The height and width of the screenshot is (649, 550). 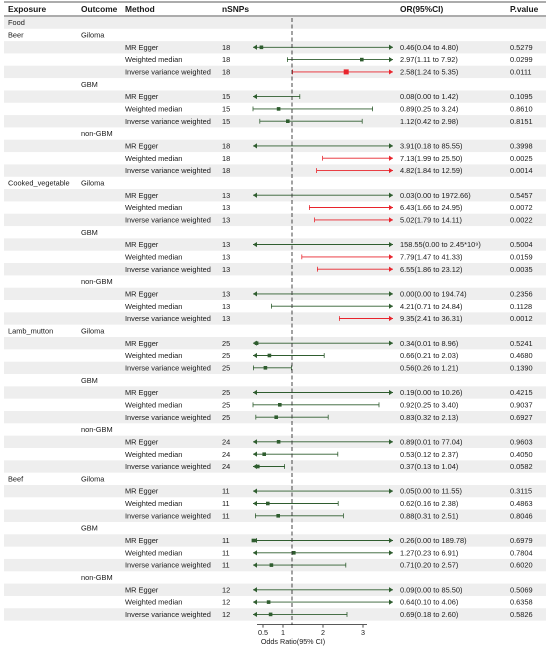 I want to click on p-value: 0.0072, so click(x=521, y=207).